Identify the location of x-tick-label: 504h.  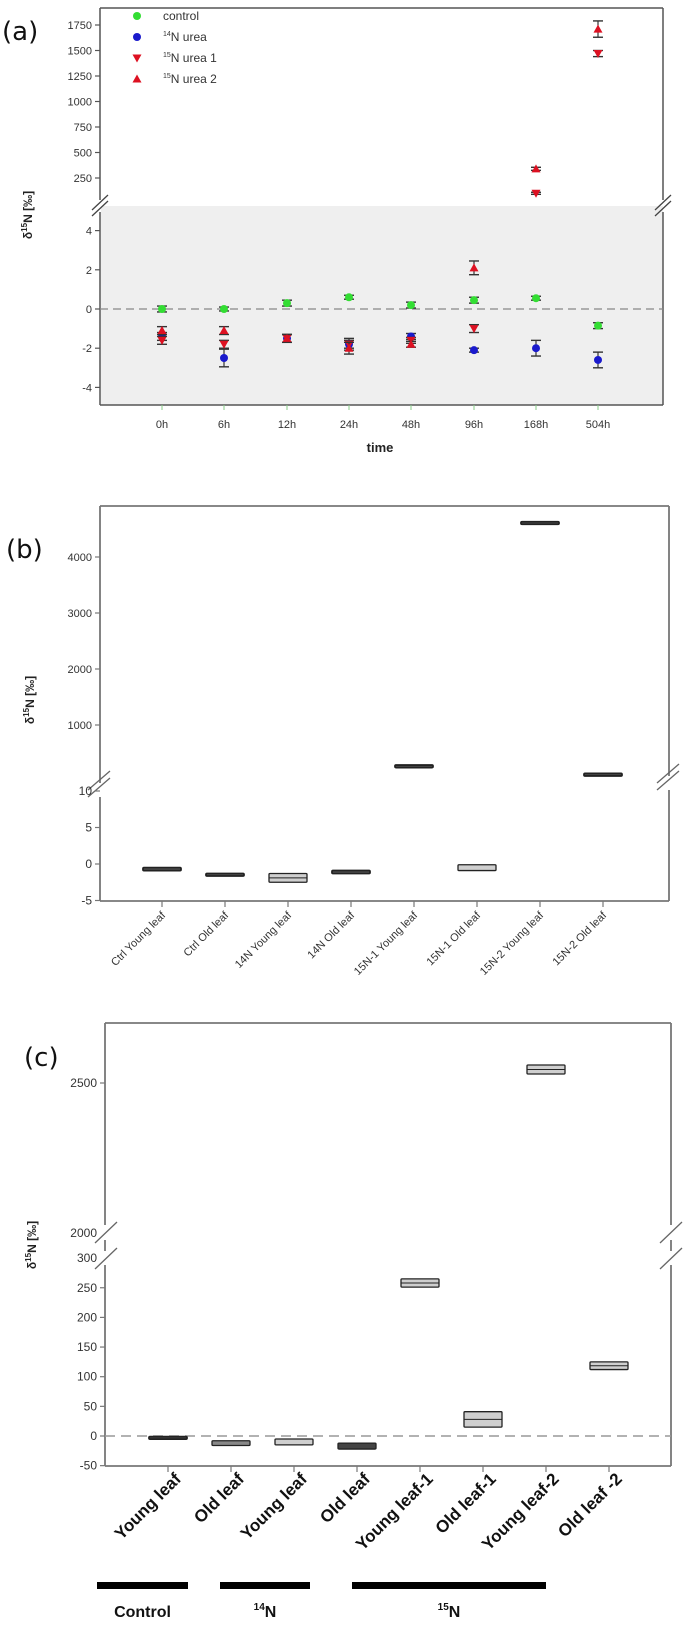
(598, 425).